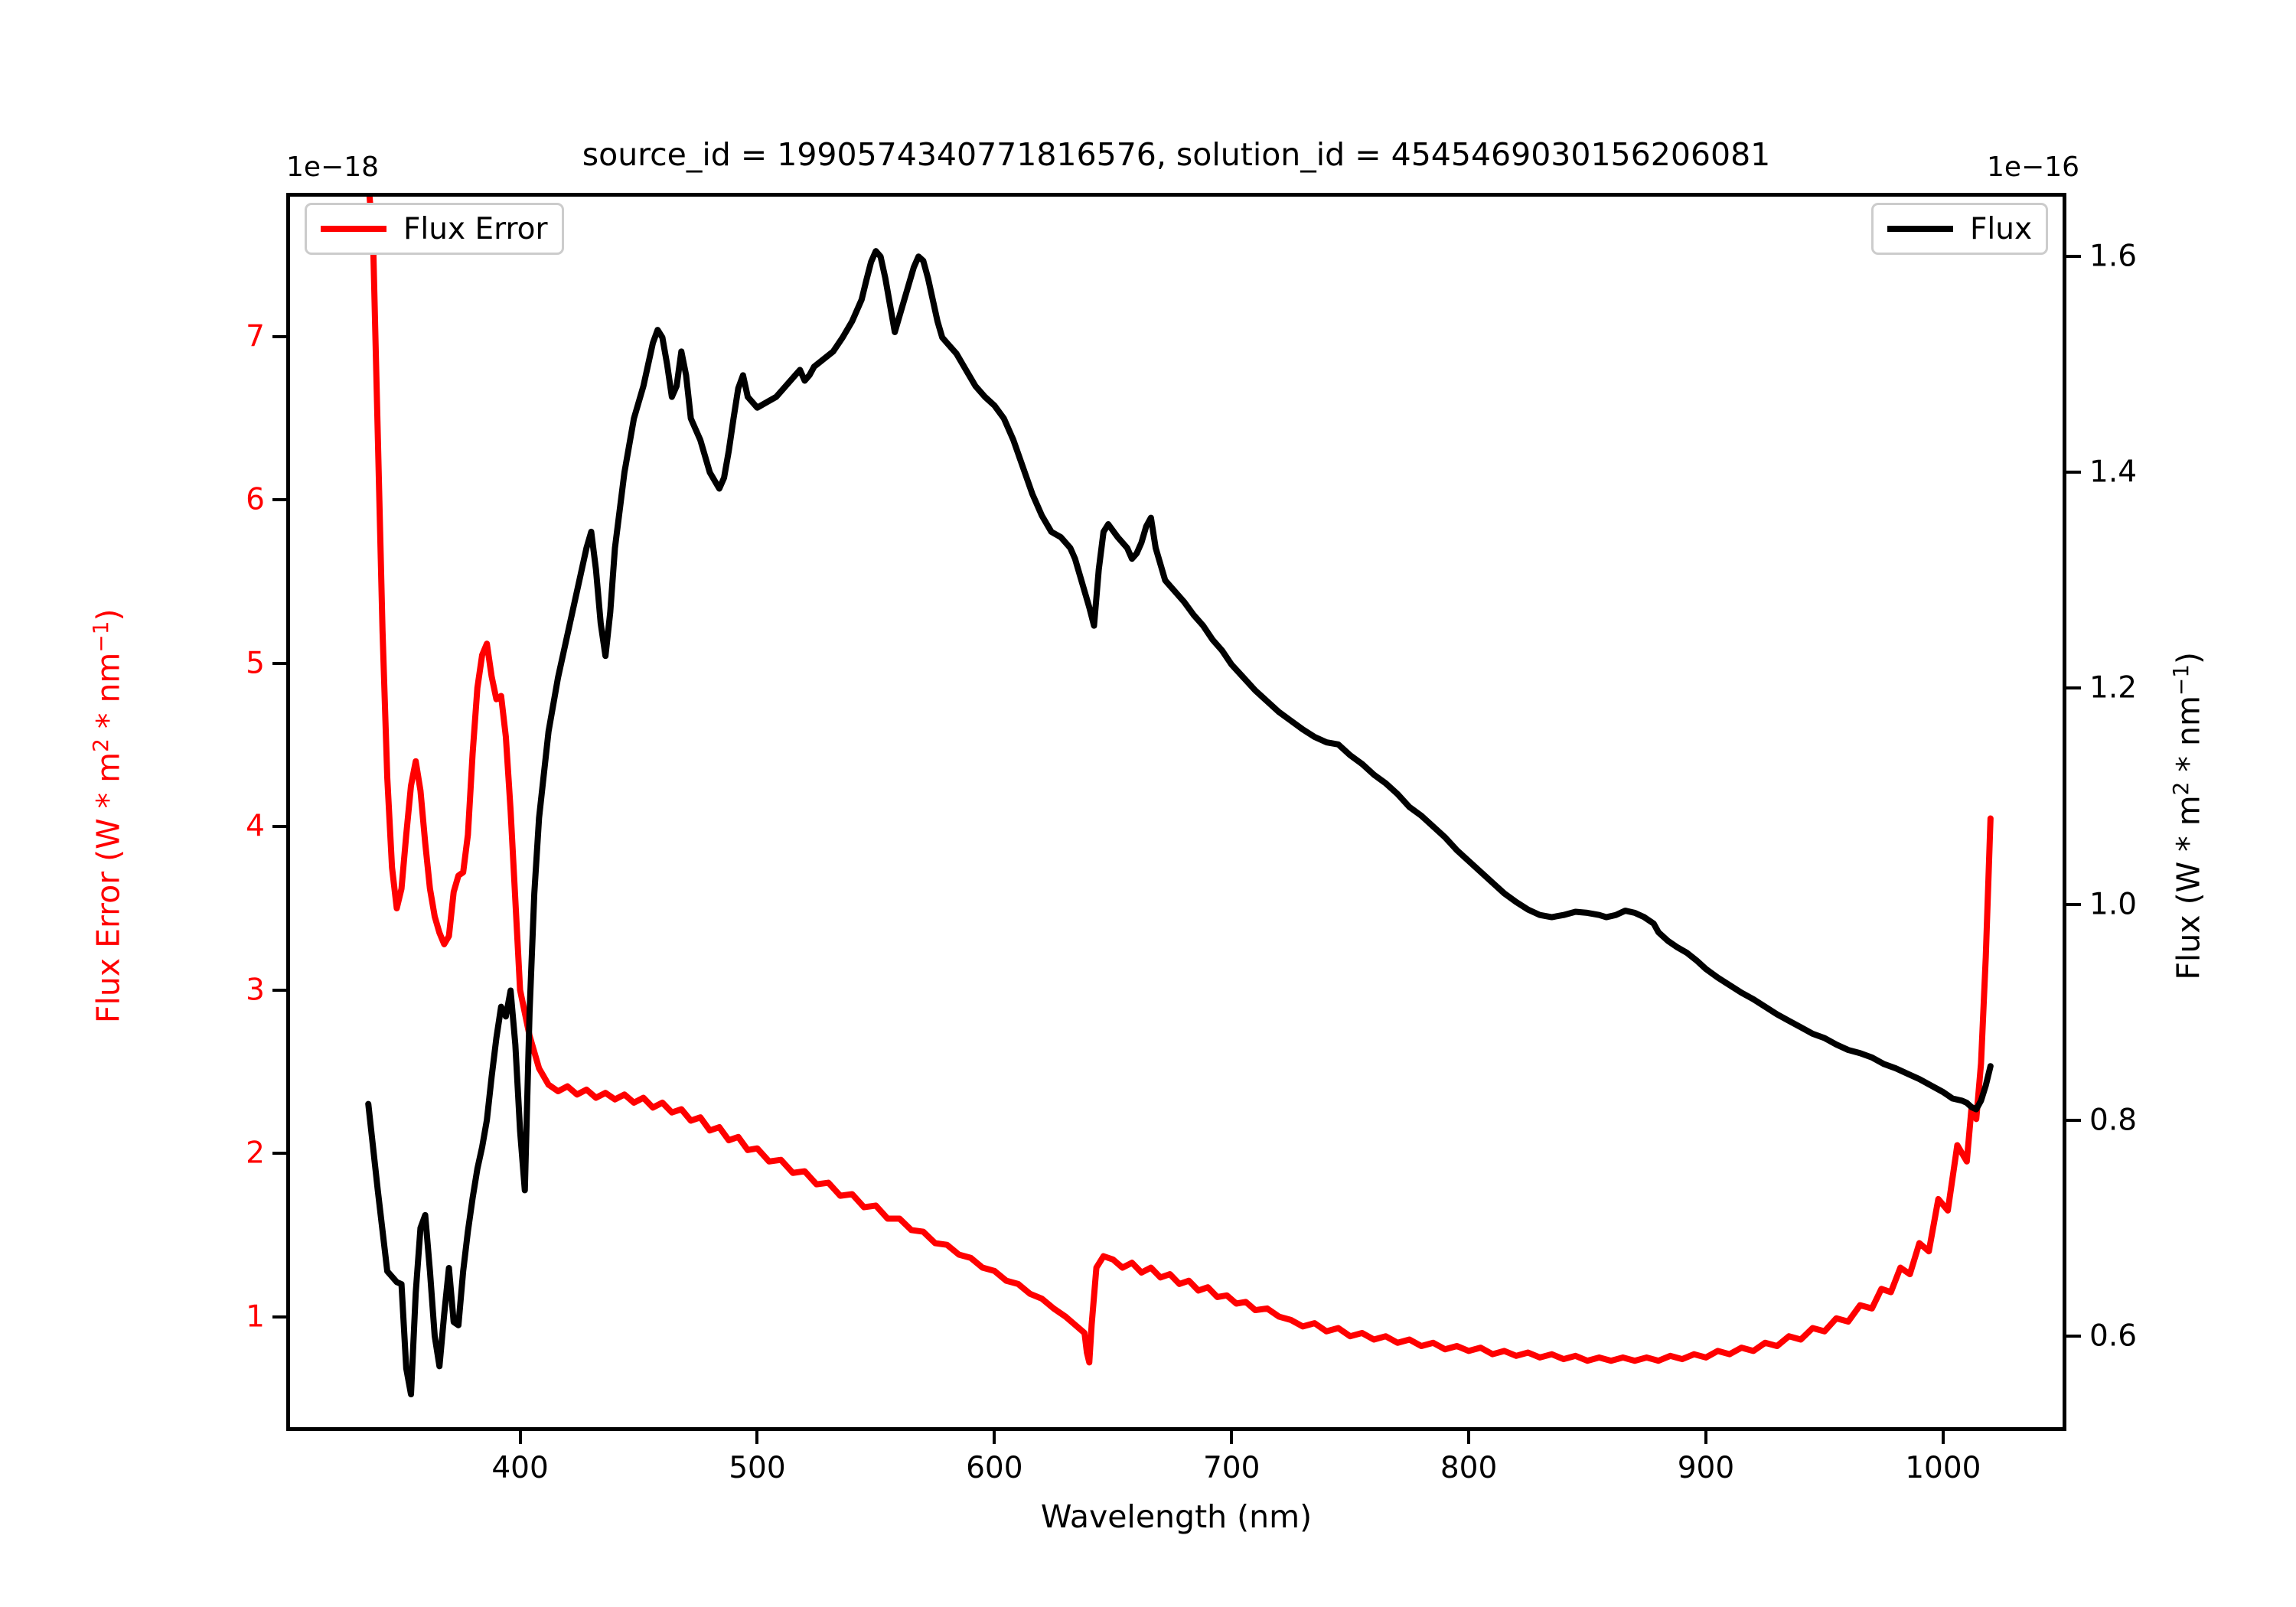 This screenshot has height=1607, width=2296. Describe the element at coordinates (2113, 256) in the screenshot. I see `right-y-tick-label: 1.6` at that location.